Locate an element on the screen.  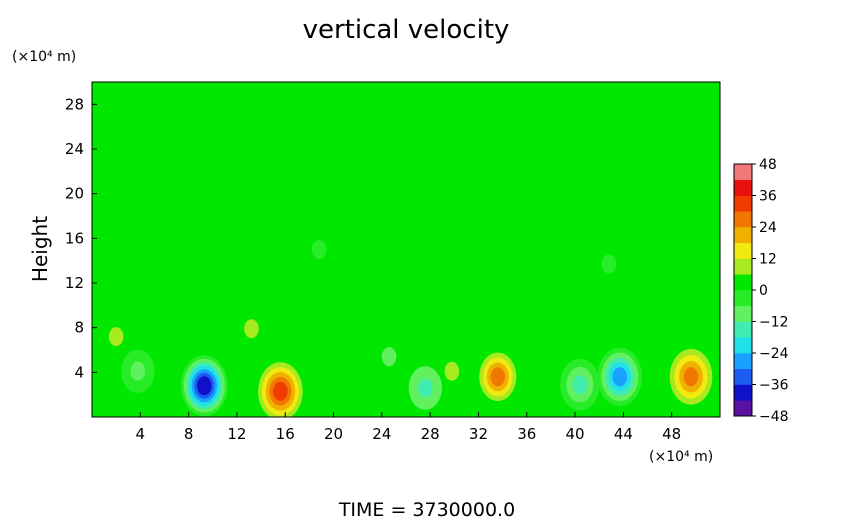
colorbar-tick-label: −24 is located at coordinates (774, 354).